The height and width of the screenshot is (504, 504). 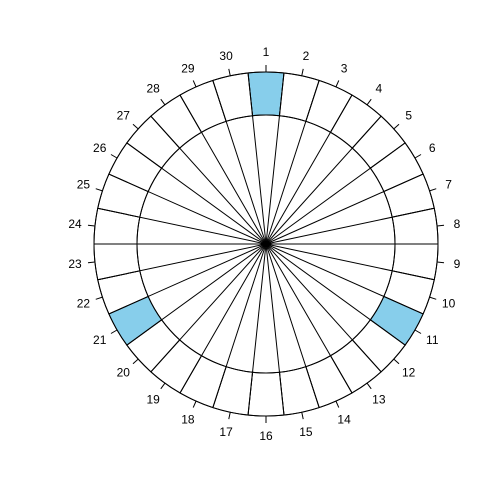 What do you see at coordinates (408, 116) in the screenshot?
I see `tick-label-5: 5` at bounding box center [408, 116].